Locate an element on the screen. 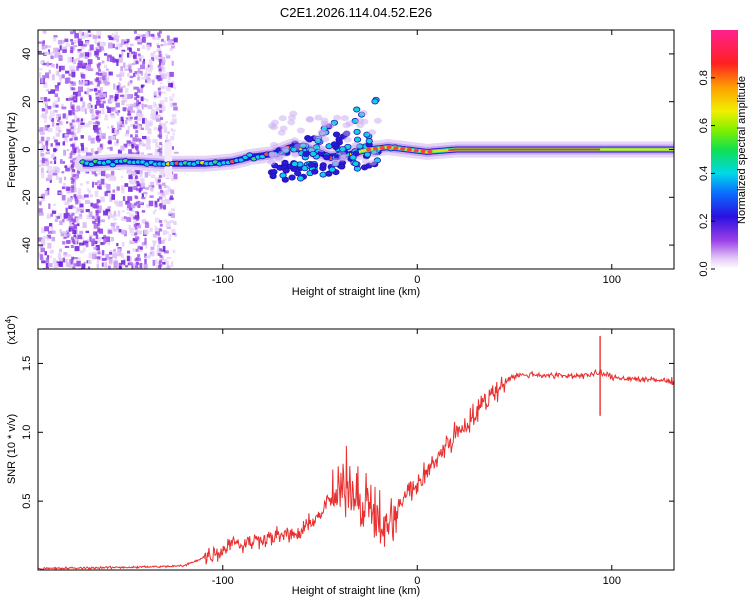  signal-branch-blob is located at coordinates (292, 177).